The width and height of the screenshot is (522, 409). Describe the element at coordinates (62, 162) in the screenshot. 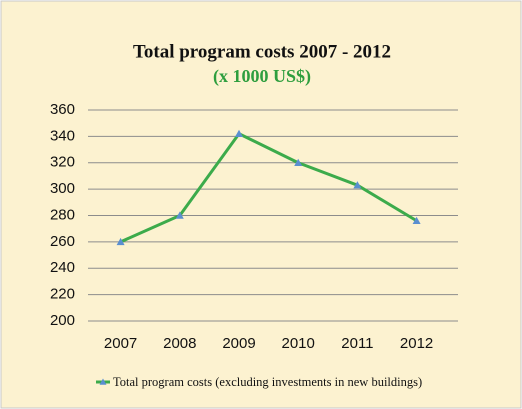

I see `y-tick-label: 320` at that location.